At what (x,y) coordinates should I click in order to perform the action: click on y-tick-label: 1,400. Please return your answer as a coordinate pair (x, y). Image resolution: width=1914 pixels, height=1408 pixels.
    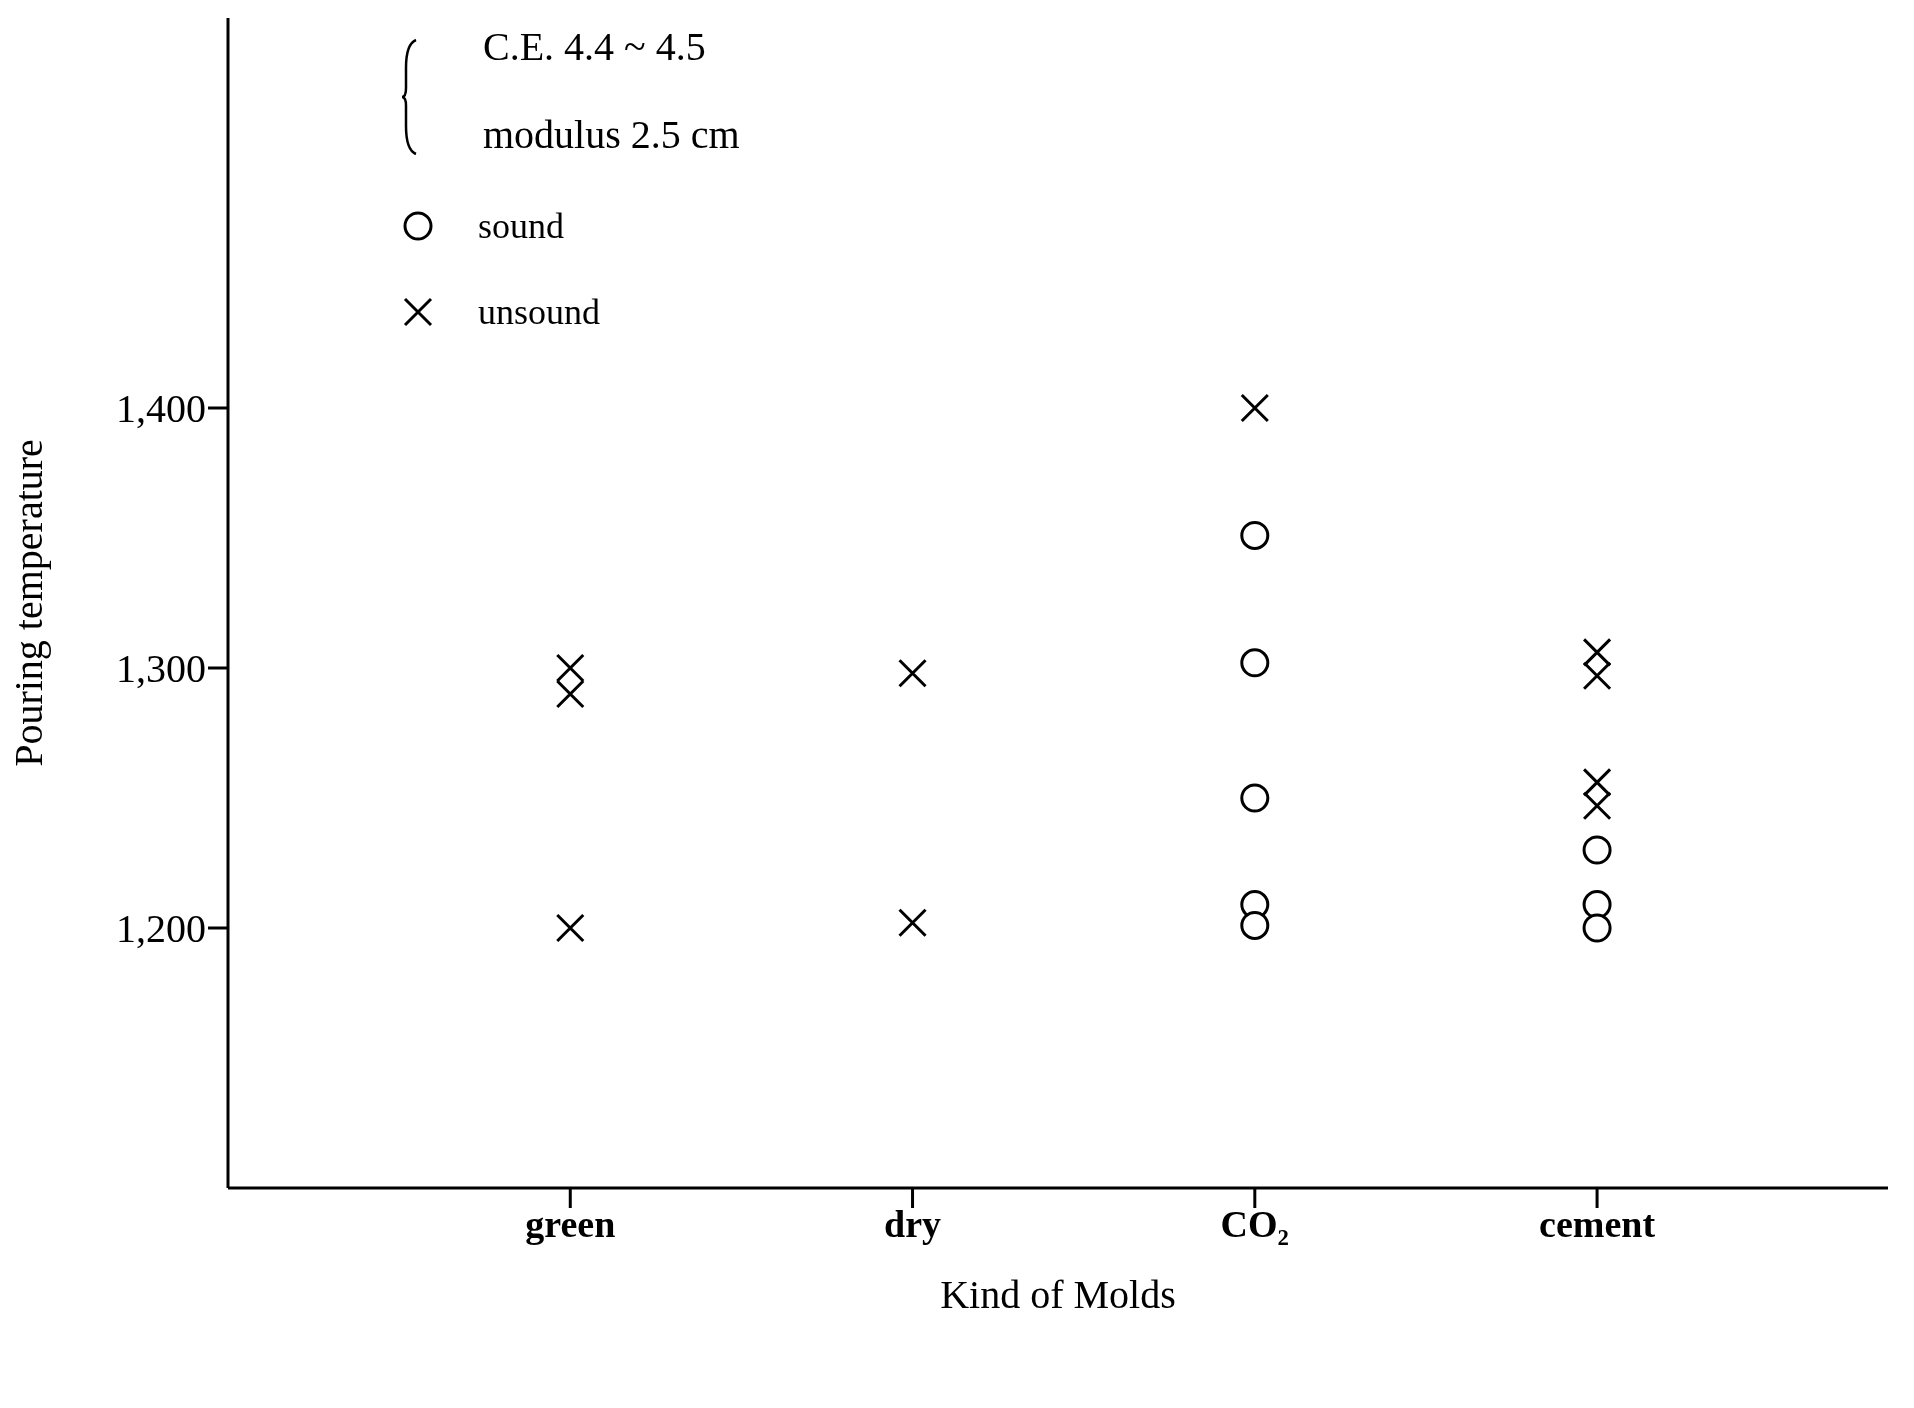
    Looking at the image, I should click on (161, 409).